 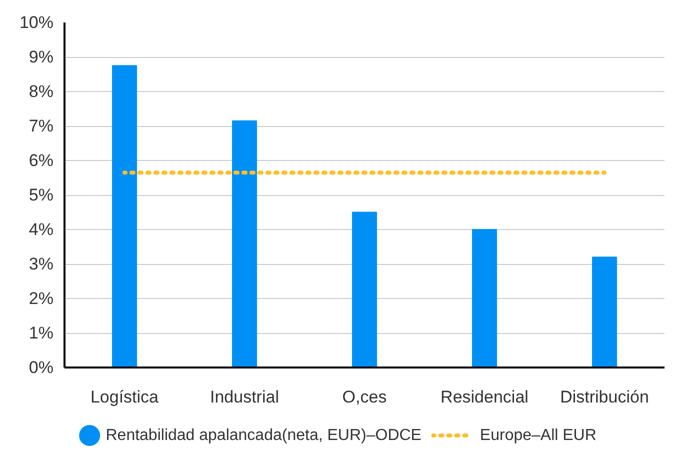 What do you see at coordinates (364, 397) in the screenshot?
I see `x-tick-label: O,ces` at bounding box center [364, 397].